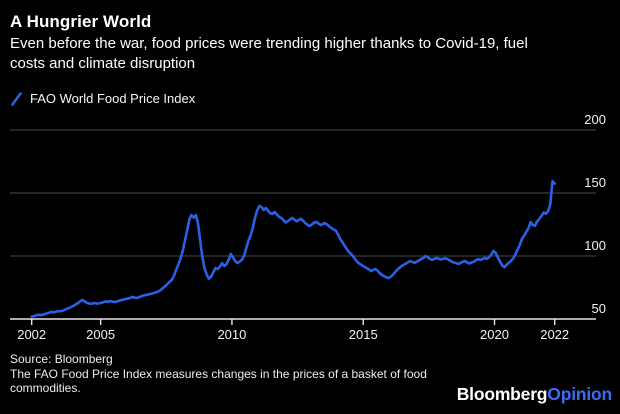 This screenshot has height=414, width=620. Describe the element at coordinates (32, 334) in the screenshot. I see `x-axis-label: 2002` at that location.